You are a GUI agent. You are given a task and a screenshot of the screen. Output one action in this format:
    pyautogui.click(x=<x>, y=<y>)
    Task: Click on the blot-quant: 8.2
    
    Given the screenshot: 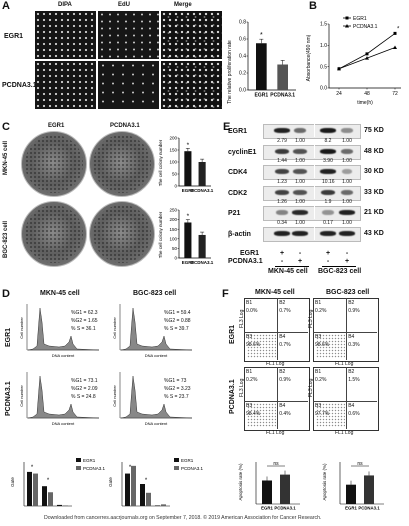 What is the action you would take?
    pyautogui.click(x=328, y=140)
    